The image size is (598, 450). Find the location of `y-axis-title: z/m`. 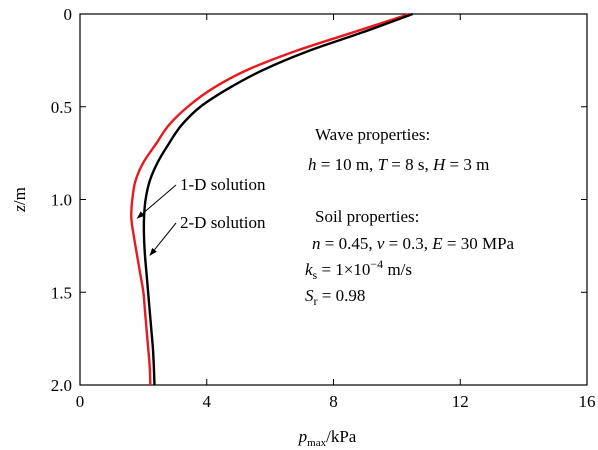

y-axis-title: z/m is located at coordinates (19, 200).